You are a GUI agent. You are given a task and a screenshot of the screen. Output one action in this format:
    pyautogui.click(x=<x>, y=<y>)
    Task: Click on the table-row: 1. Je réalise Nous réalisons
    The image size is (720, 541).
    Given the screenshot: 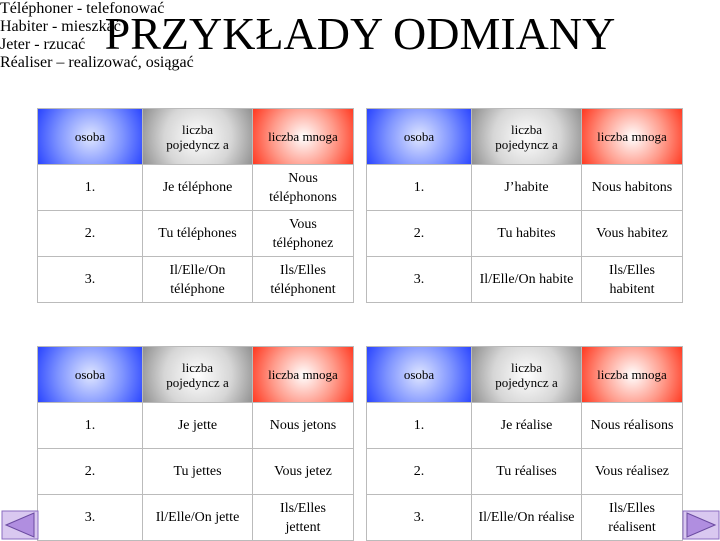 What is the action you would take?
    pyautogui.click(x=524, y=425)
    